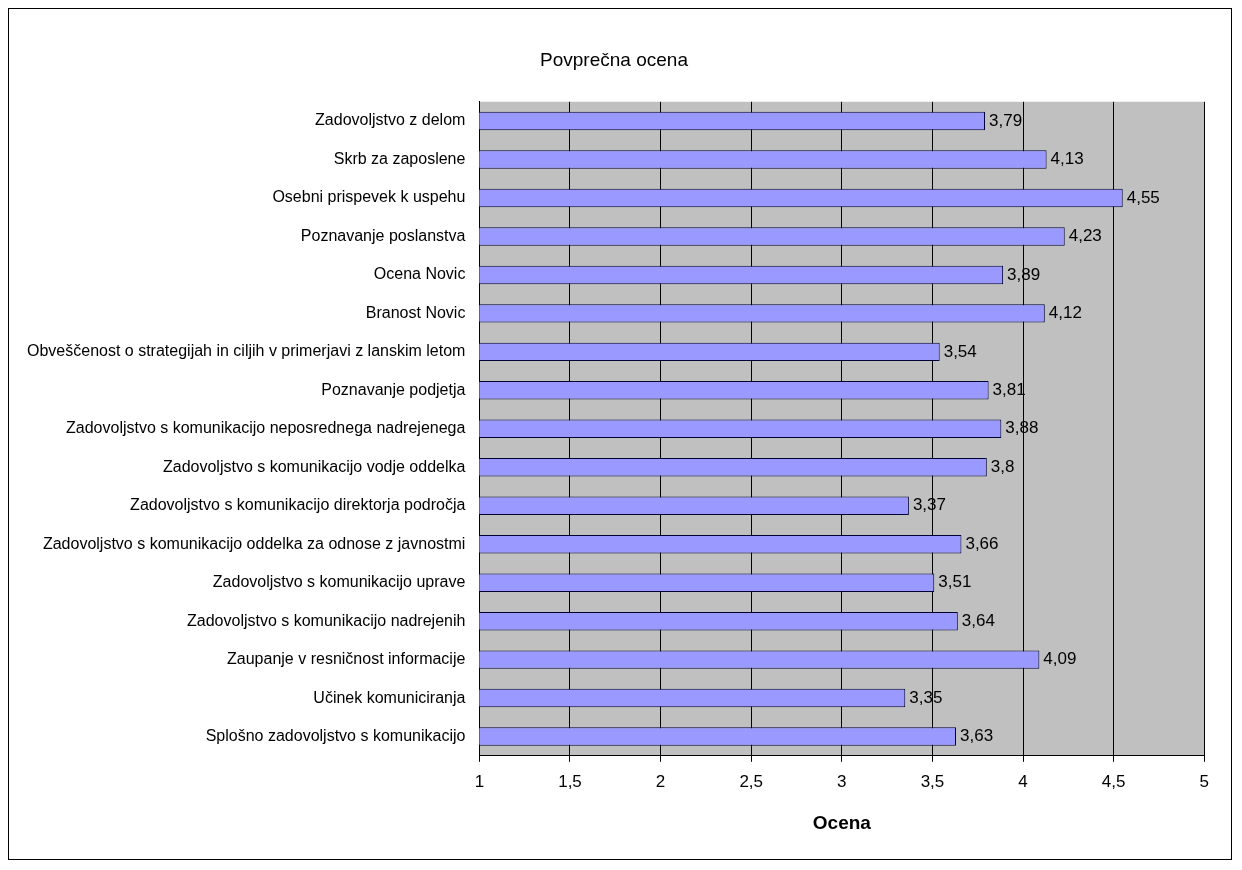  I want to click on y-tick-label: Zadovoljstvo s komunikacijo neposrednega nadrejenega, so click(266, 428).